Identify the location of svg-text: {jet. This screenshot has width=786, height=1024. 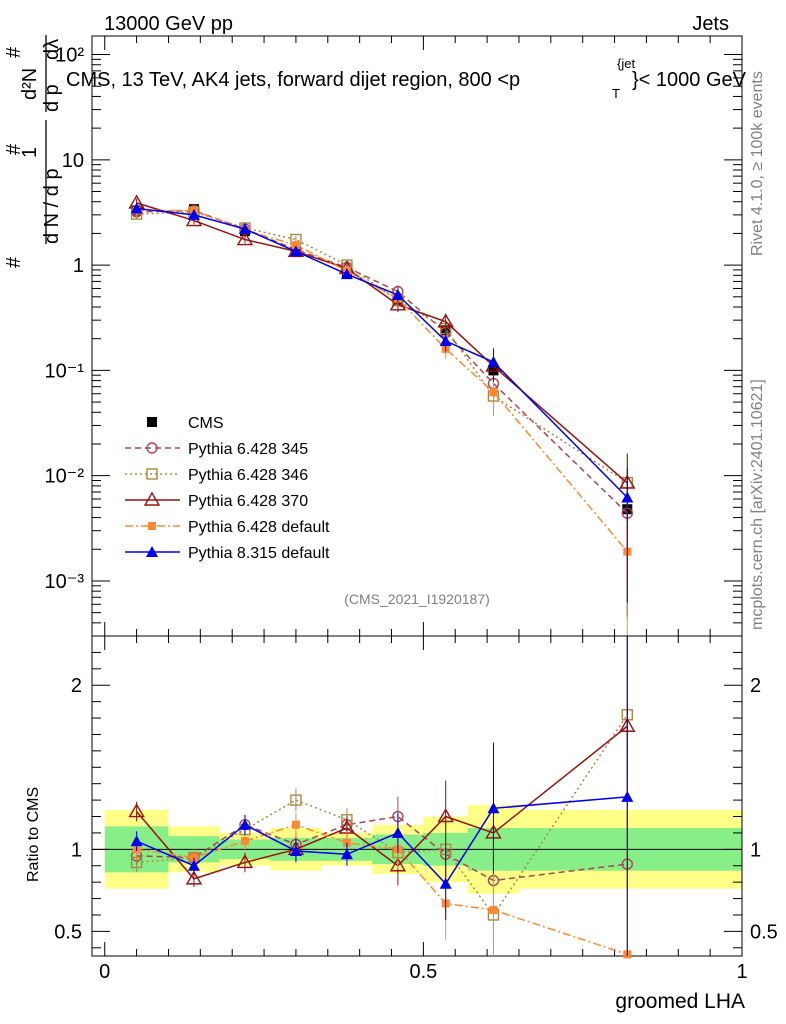
(626, 63).